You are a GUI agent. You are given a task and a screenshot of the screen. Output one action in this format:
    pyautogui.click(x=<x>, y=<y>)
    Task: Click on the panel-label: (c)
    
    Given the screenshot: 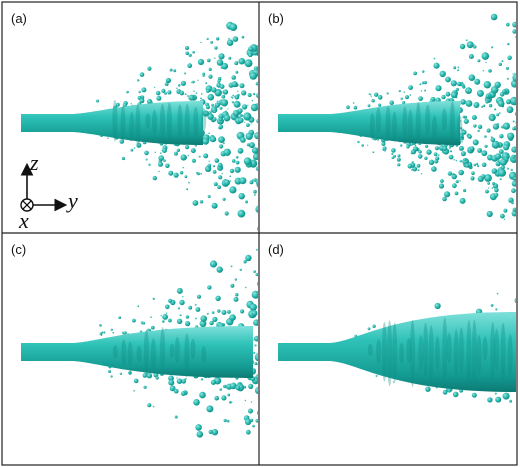 What is the action you would take?
    pyautogui.click(x=18, y=249)
    